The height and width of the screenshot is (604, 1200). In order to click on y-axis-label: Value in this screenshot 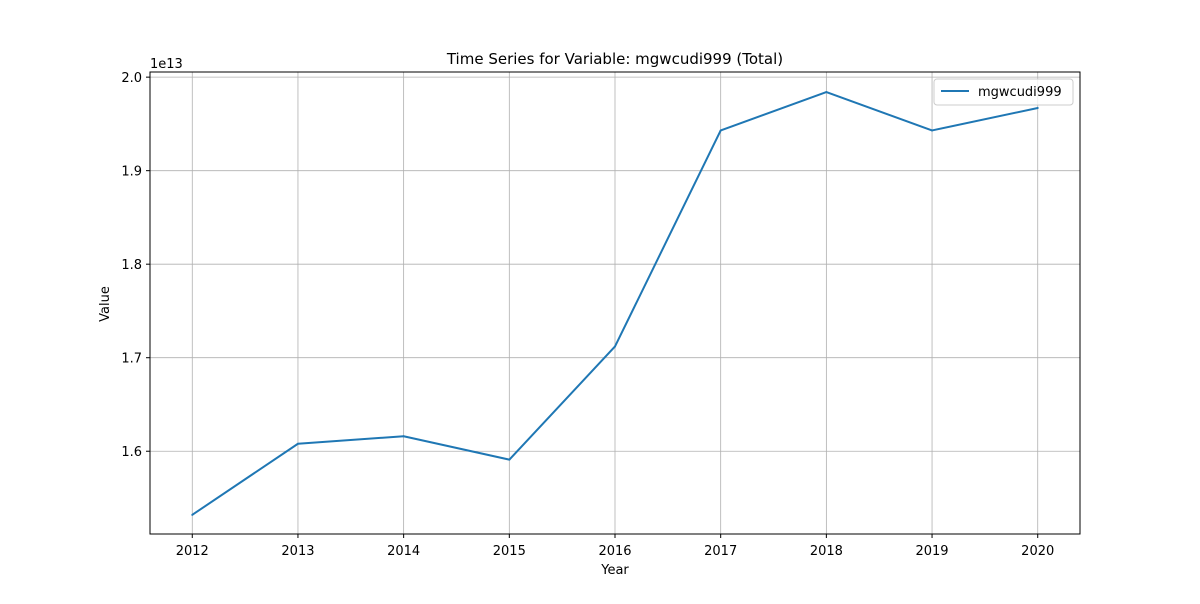, I will do `click(105, 304)`.